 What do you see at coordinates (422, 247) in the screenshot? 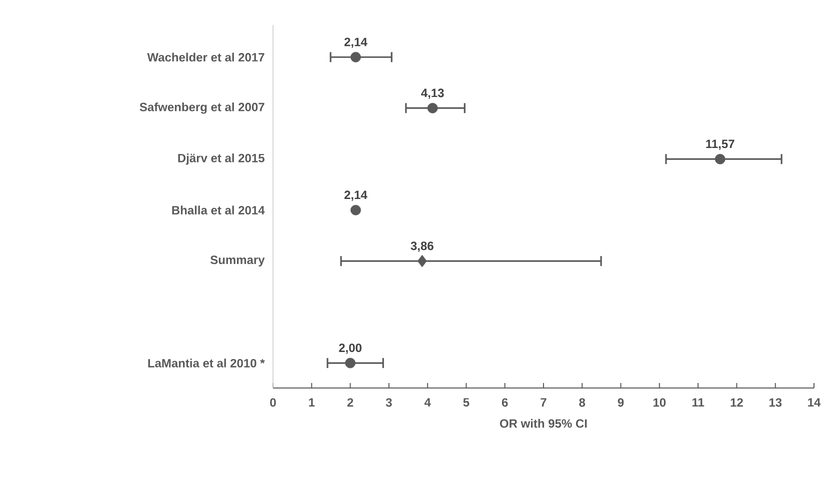
I see `data-label: 3,86` at bounding box center [422, 247].